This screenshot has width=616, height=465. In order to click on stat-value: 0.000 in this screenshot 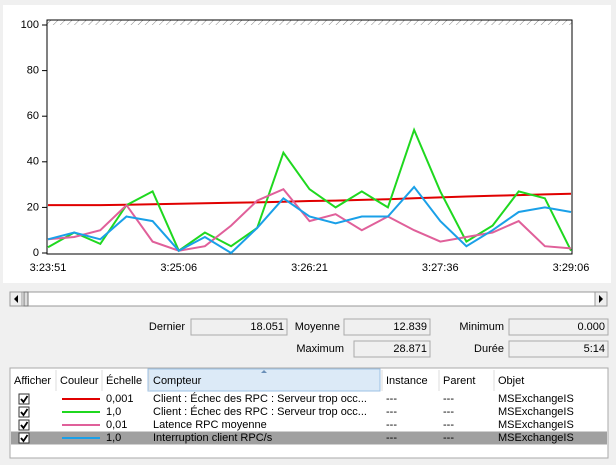, I will do `click(591, 327)`.